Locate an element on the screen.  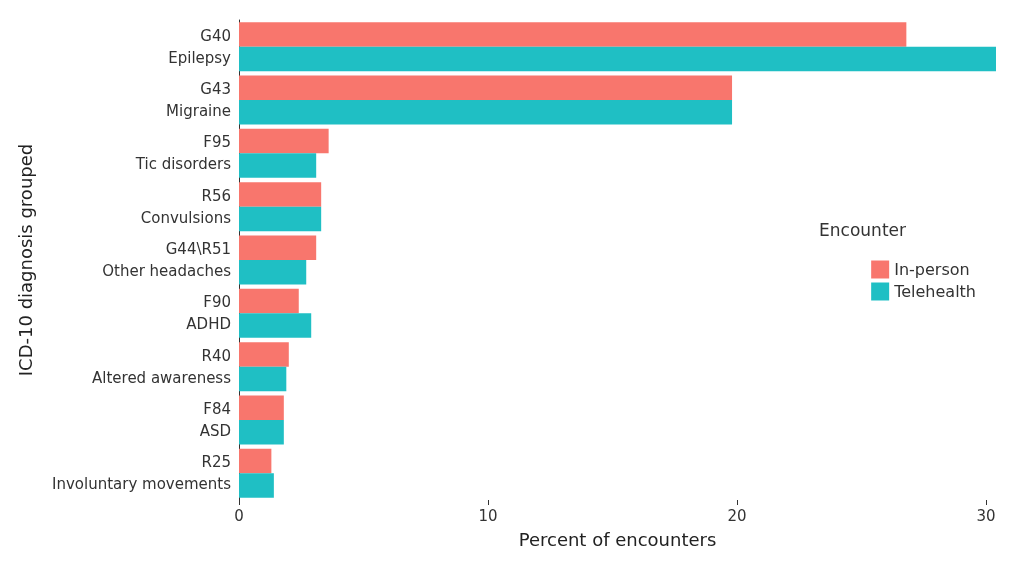
y-tick-label: G44\R51 Other headaches is located at coordinates (167, 260).